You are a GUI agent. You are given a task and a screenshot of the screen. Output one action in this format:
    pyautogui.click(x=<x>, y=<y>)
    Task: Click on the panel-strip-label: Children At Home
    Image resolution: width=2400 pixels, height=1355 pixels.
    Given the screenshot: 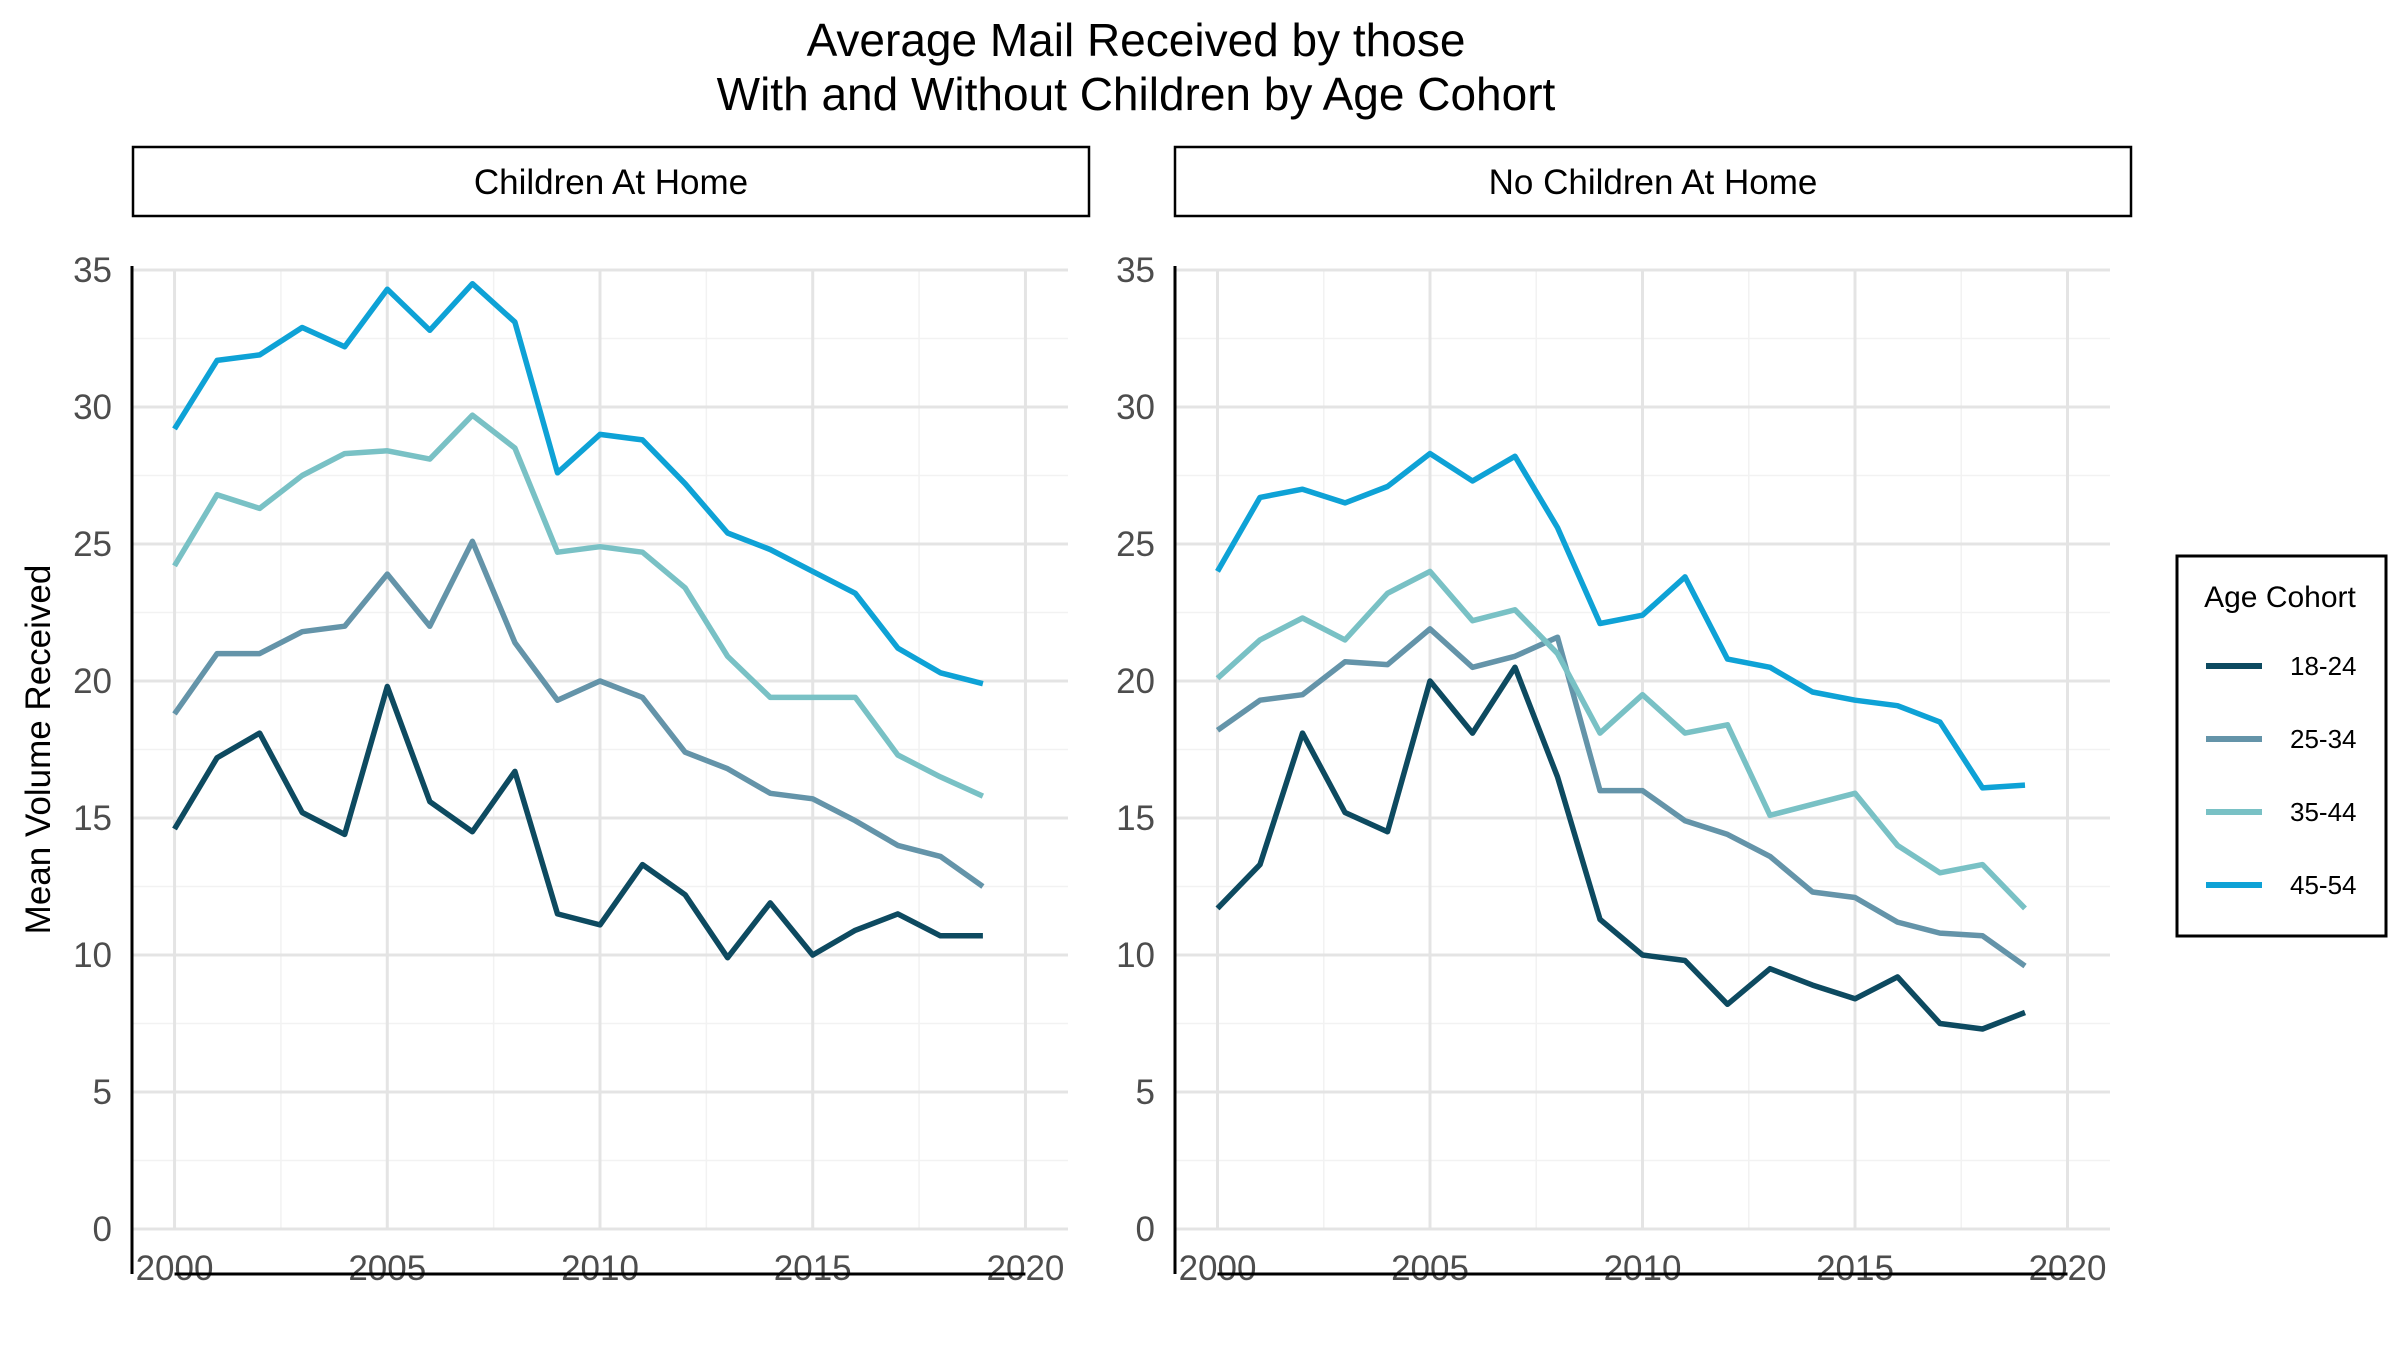 What is the action you would take?
    pyautogui.click(x=611, y=182)
    